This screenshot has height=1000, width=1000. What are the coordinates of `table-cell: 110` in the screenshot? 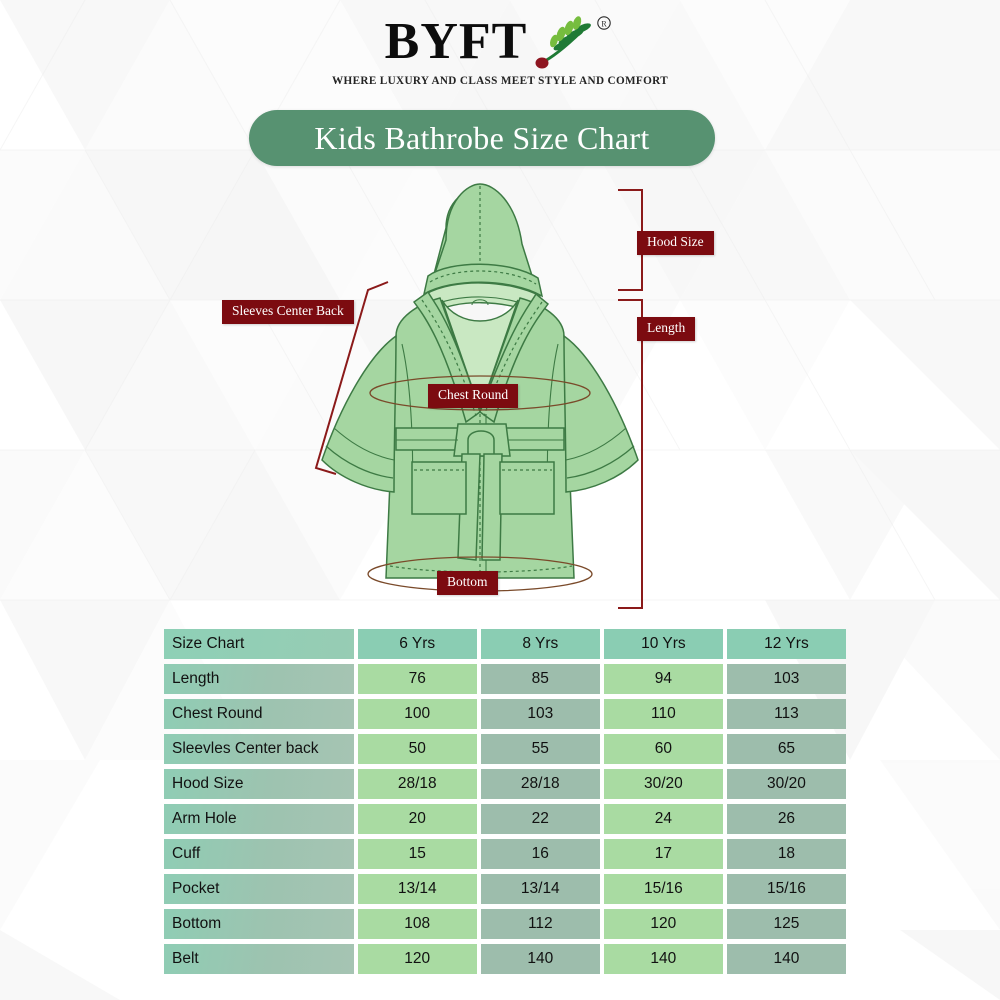 It's located at (663, 714).